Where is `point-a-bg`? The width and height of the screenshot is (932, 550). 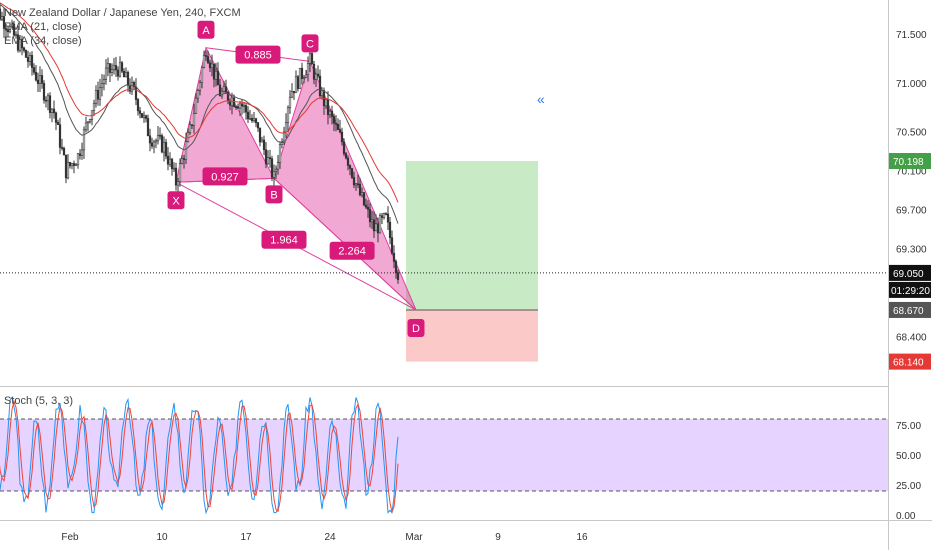 point-a-bg is located at coordinates (206, 29).